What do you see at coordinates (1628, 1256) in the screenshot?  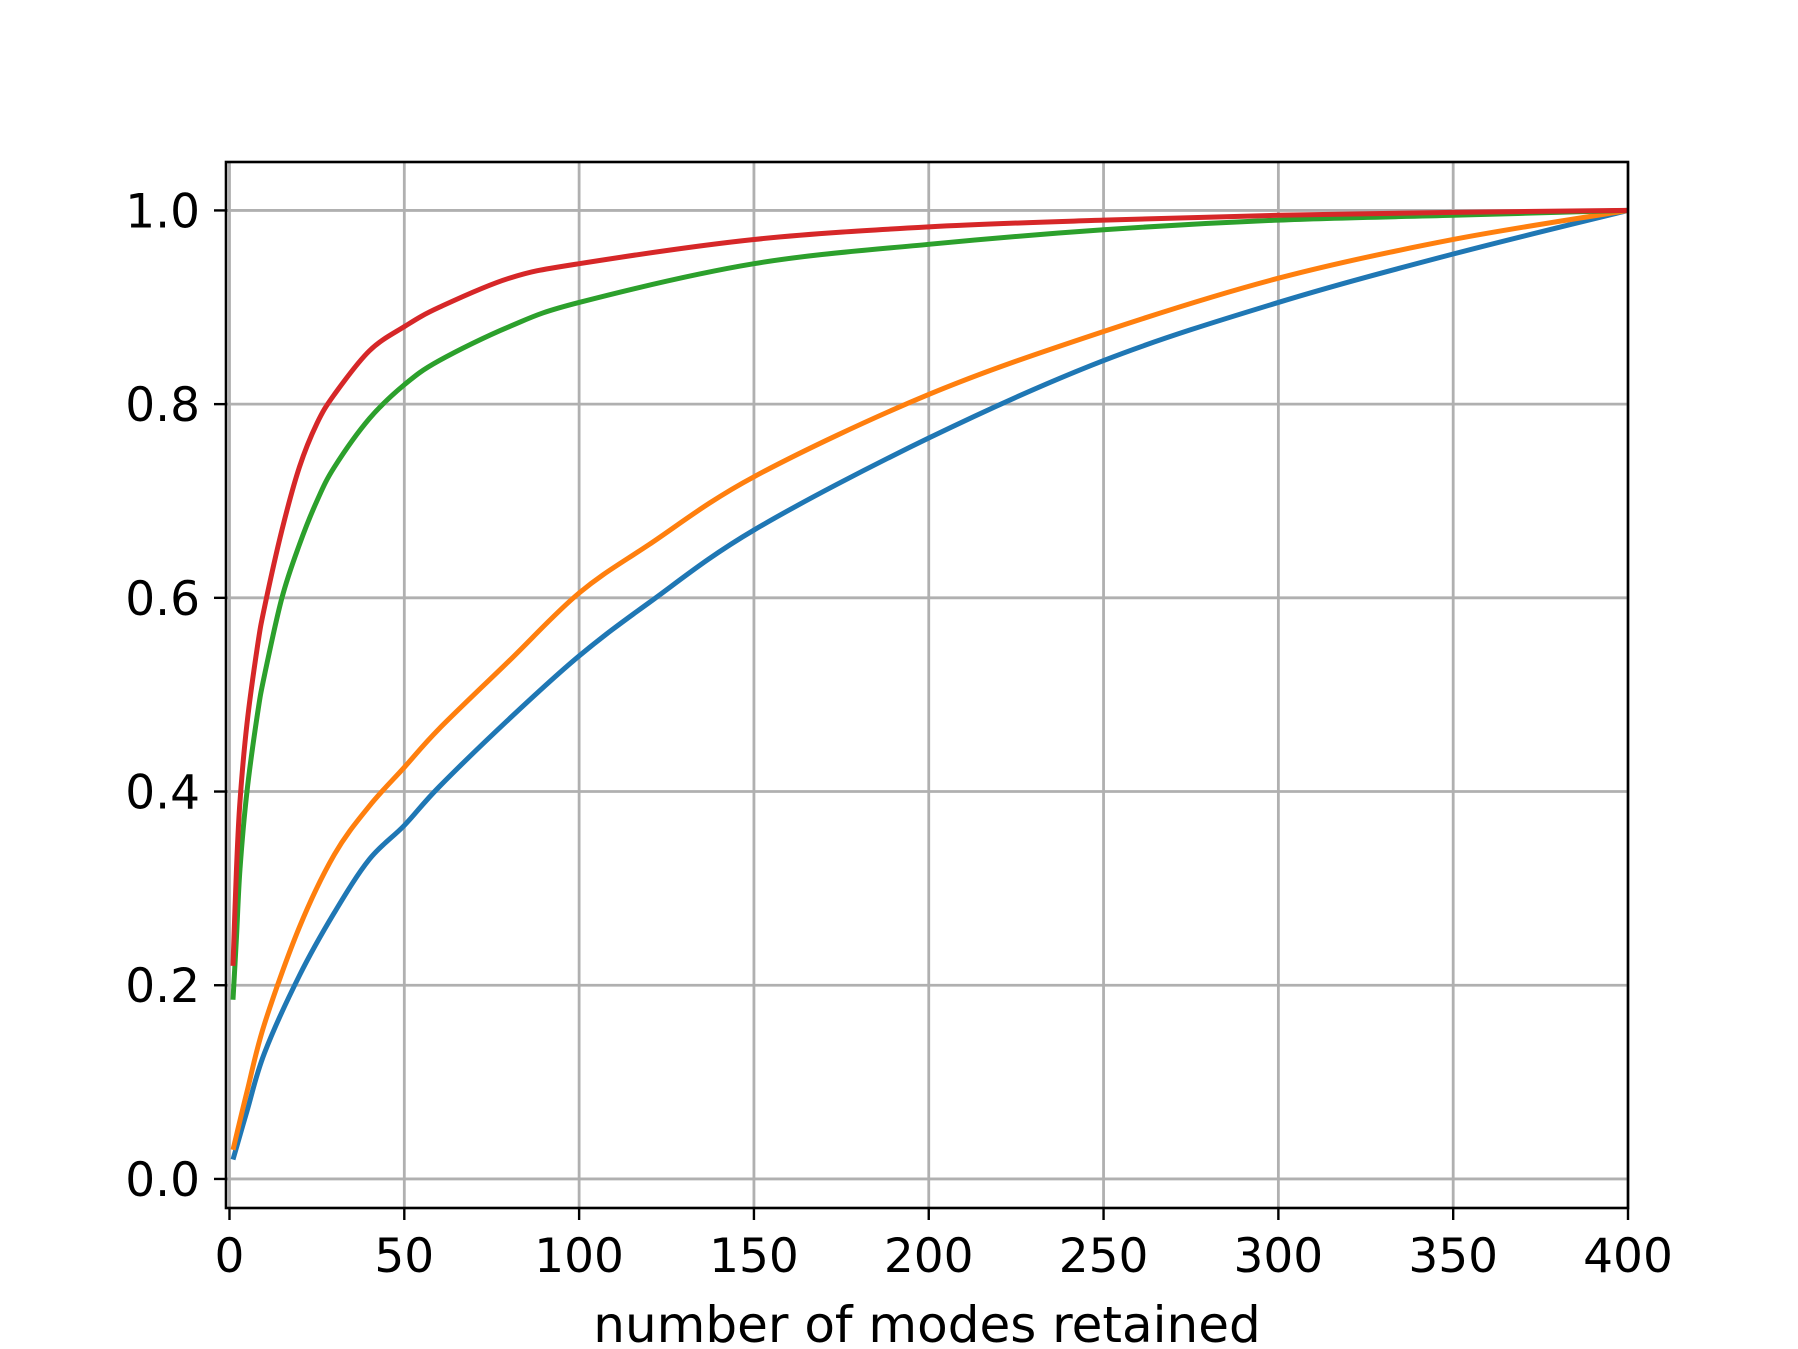 I see `x-tick-label: 400` at bounding box center [1628, 1256].